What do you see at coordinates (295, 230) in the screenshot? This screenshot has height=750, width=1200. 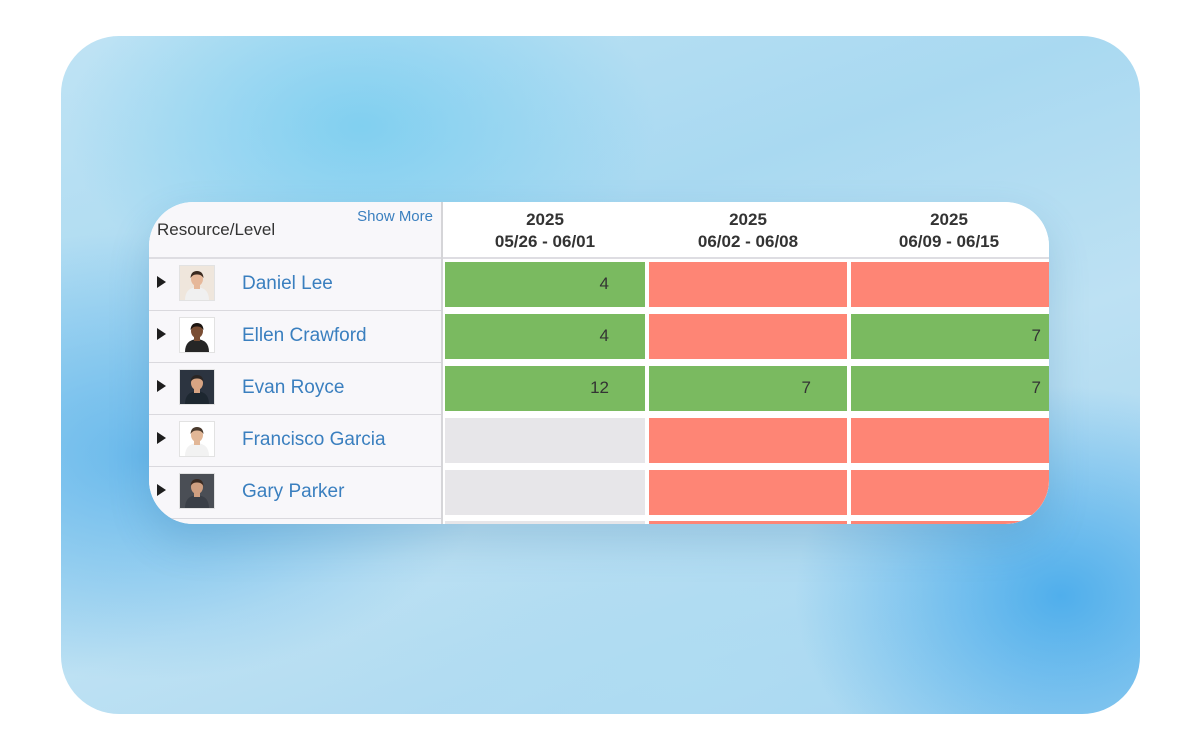 I see `resource-list-header: Resource/Level Show More` at bounding box center [295, 230].